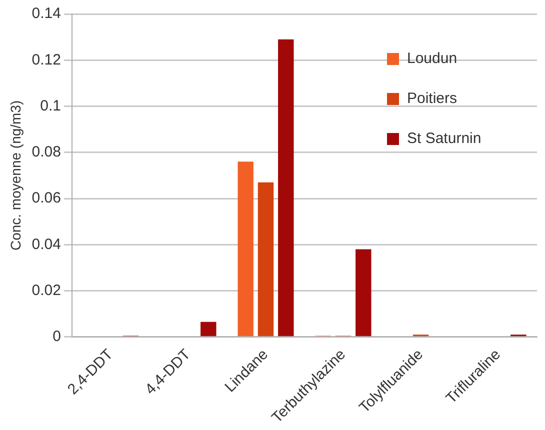 The height and width of the screenshot is (430, 545). Describe the element at coordinates (432, 59) in the screenshot. I see `legend-label: Loudun` at that location.